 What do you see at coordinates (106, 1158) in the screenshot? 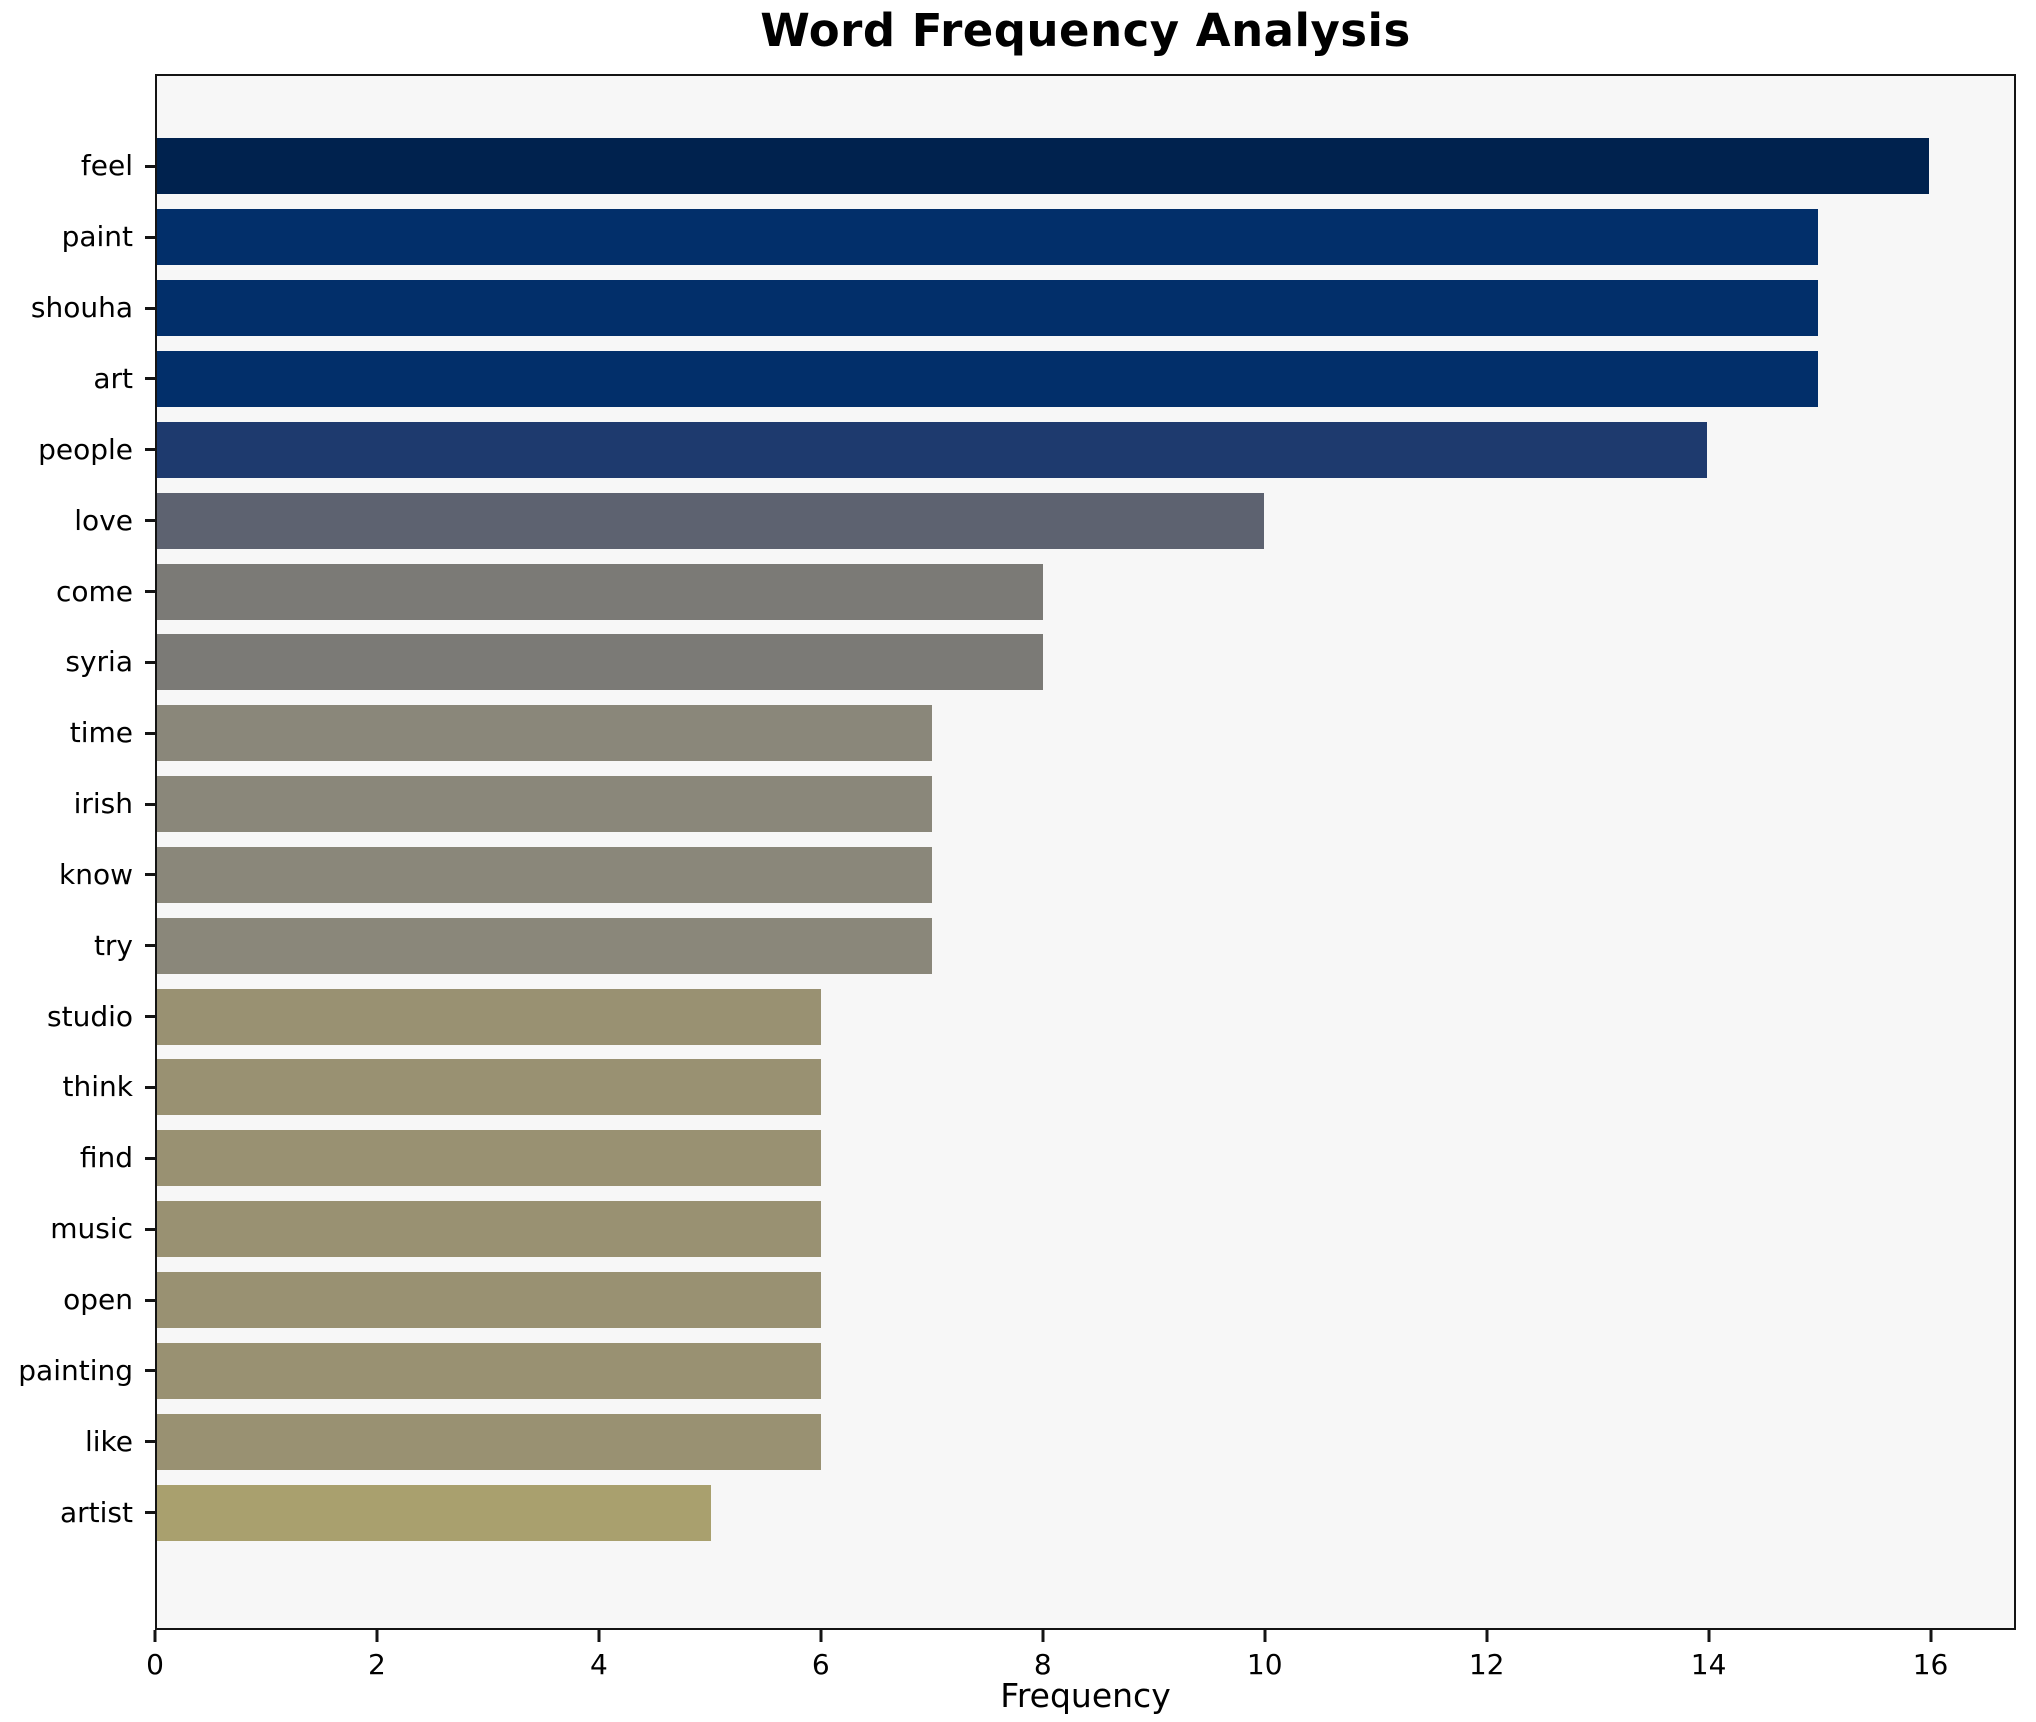
I see `y-tick-label-find: find` at bounding box center [106, 1158].